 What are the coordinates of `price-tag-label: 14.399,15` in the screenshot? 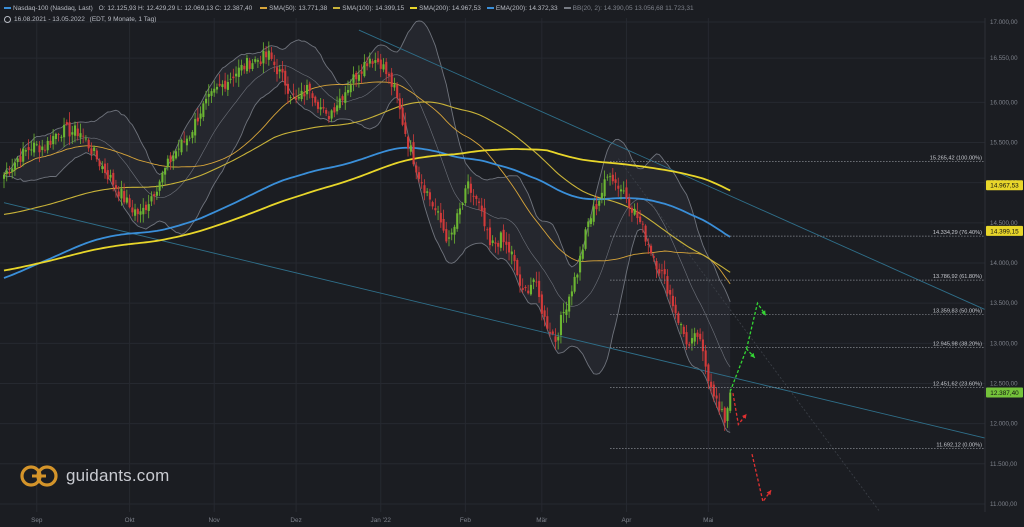 It's located at (1004, 231).